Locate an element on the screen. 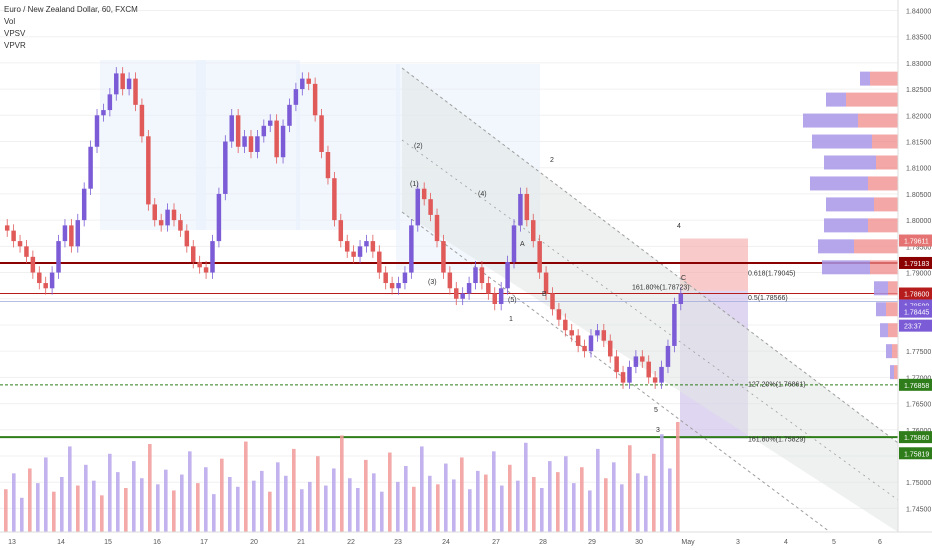 The width and height of the screenshot is (932, 550). time-tick-label: 4 is located at coordinates (786, 542).